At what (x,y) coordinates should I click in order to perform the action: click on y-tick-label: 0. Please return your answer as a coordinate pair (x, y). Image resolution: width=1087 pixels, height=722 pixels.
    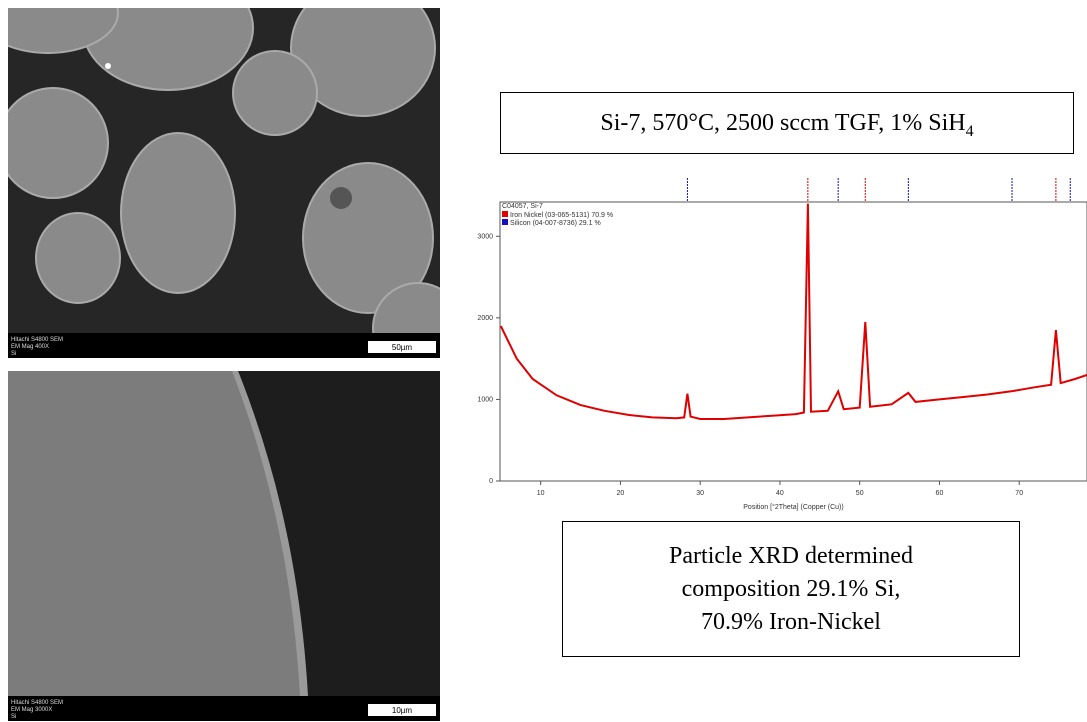
    Looking at the image, I should click on (491, 481).